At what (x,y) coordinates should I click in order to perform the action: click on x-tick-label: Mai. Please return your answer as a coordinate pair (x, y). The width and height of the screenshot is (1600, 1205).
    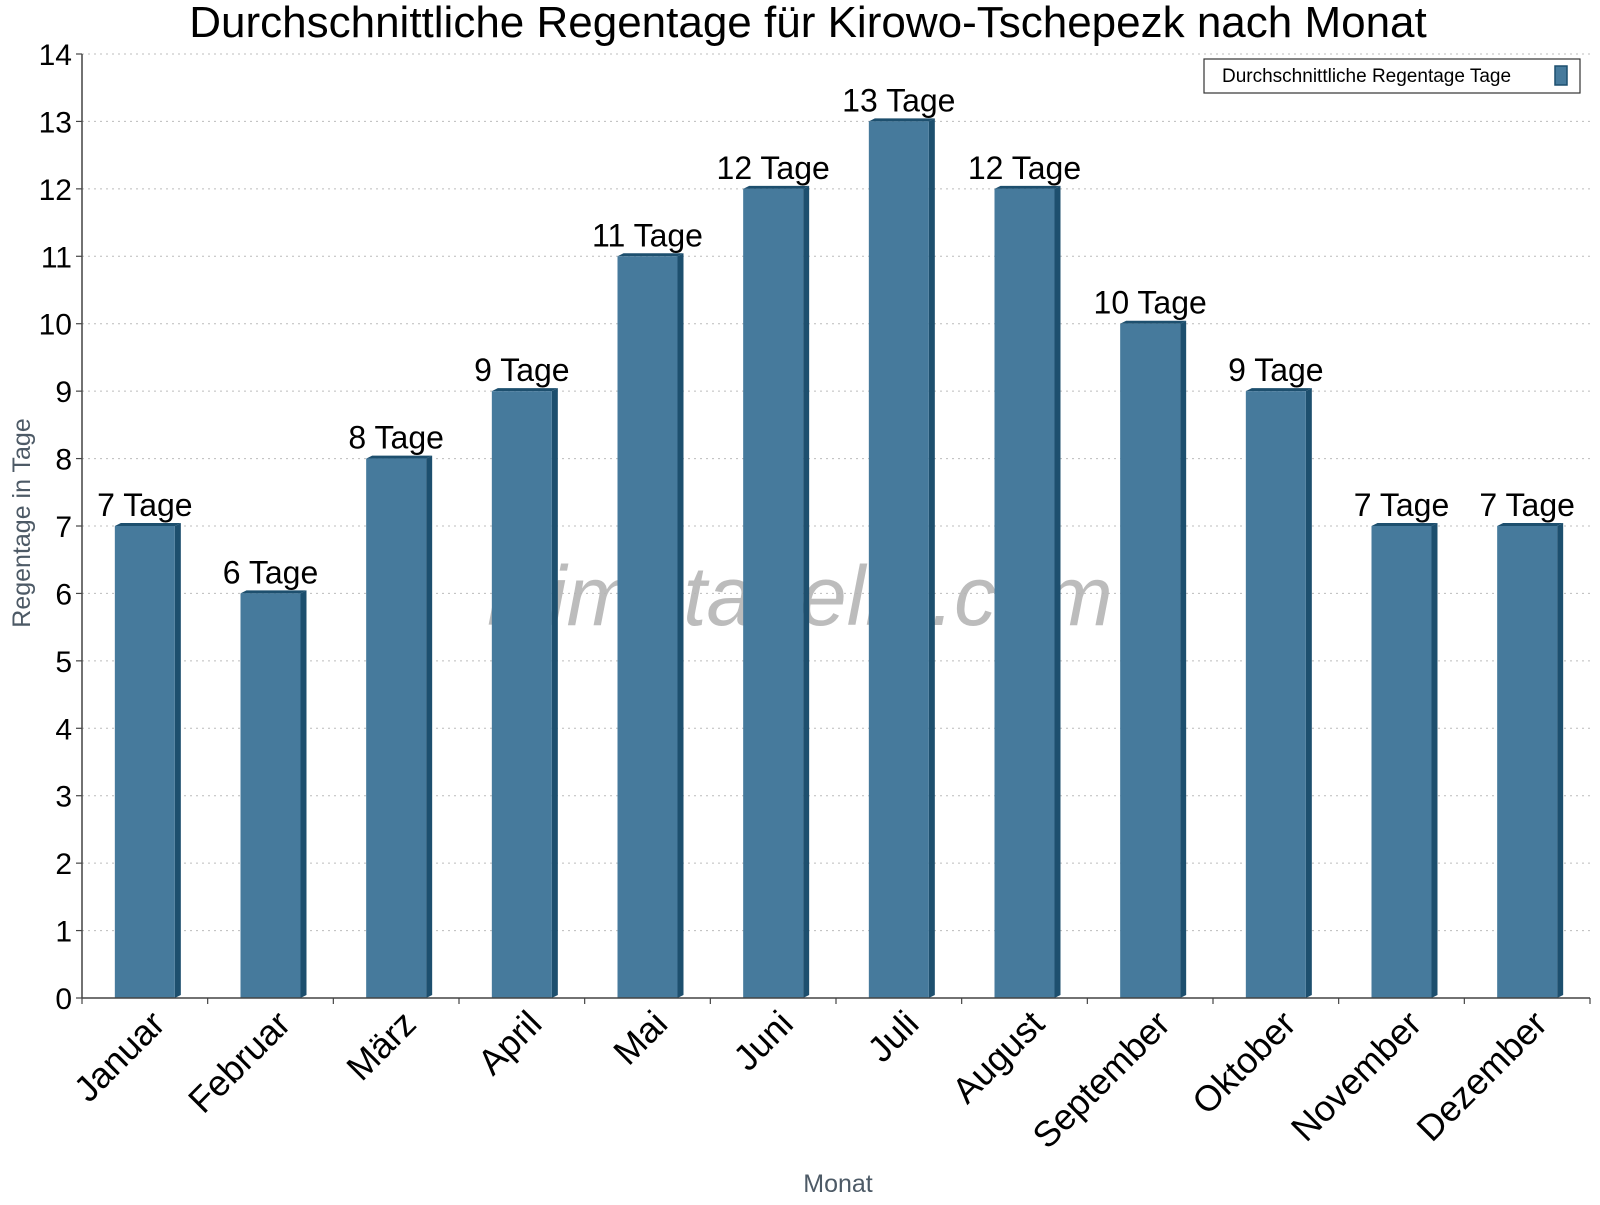
    Looking at the image, I should click on (640, 1038).